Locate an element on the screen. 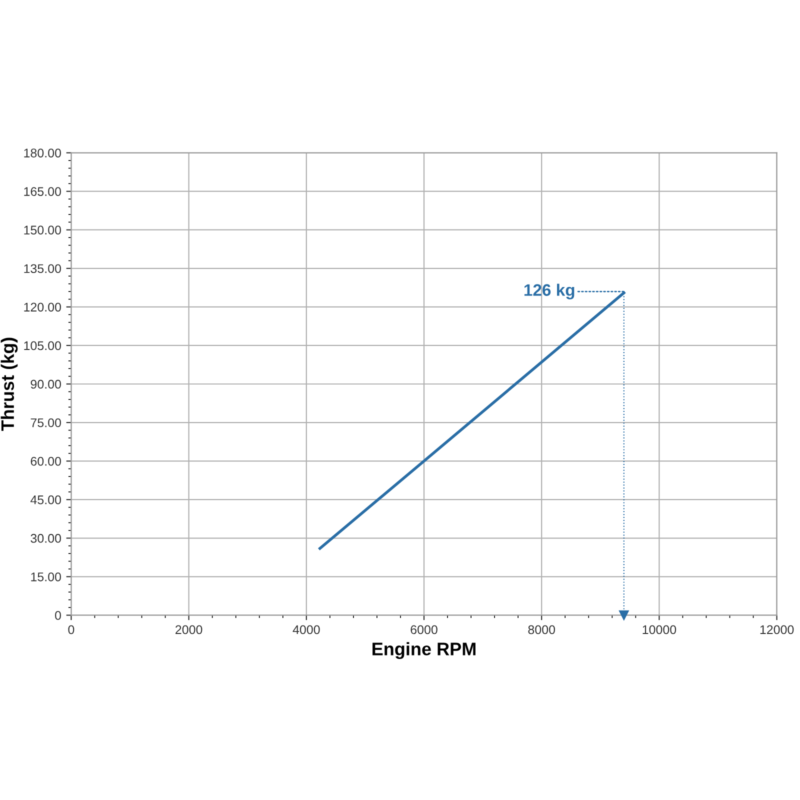 Image resolution: width=800 pixels, height=800 pixels. y-tick-label: 75.00 is located at coordinates (45, 423).